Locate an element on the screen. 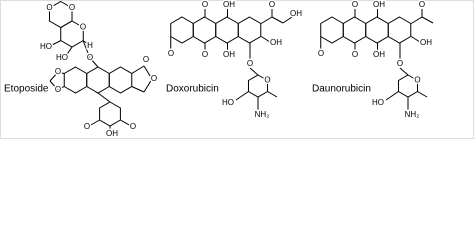 Image resolution: width=474 pixels, height=240 pixels. molecule-name: Doxorubicin is located at coordinates (192, 89).